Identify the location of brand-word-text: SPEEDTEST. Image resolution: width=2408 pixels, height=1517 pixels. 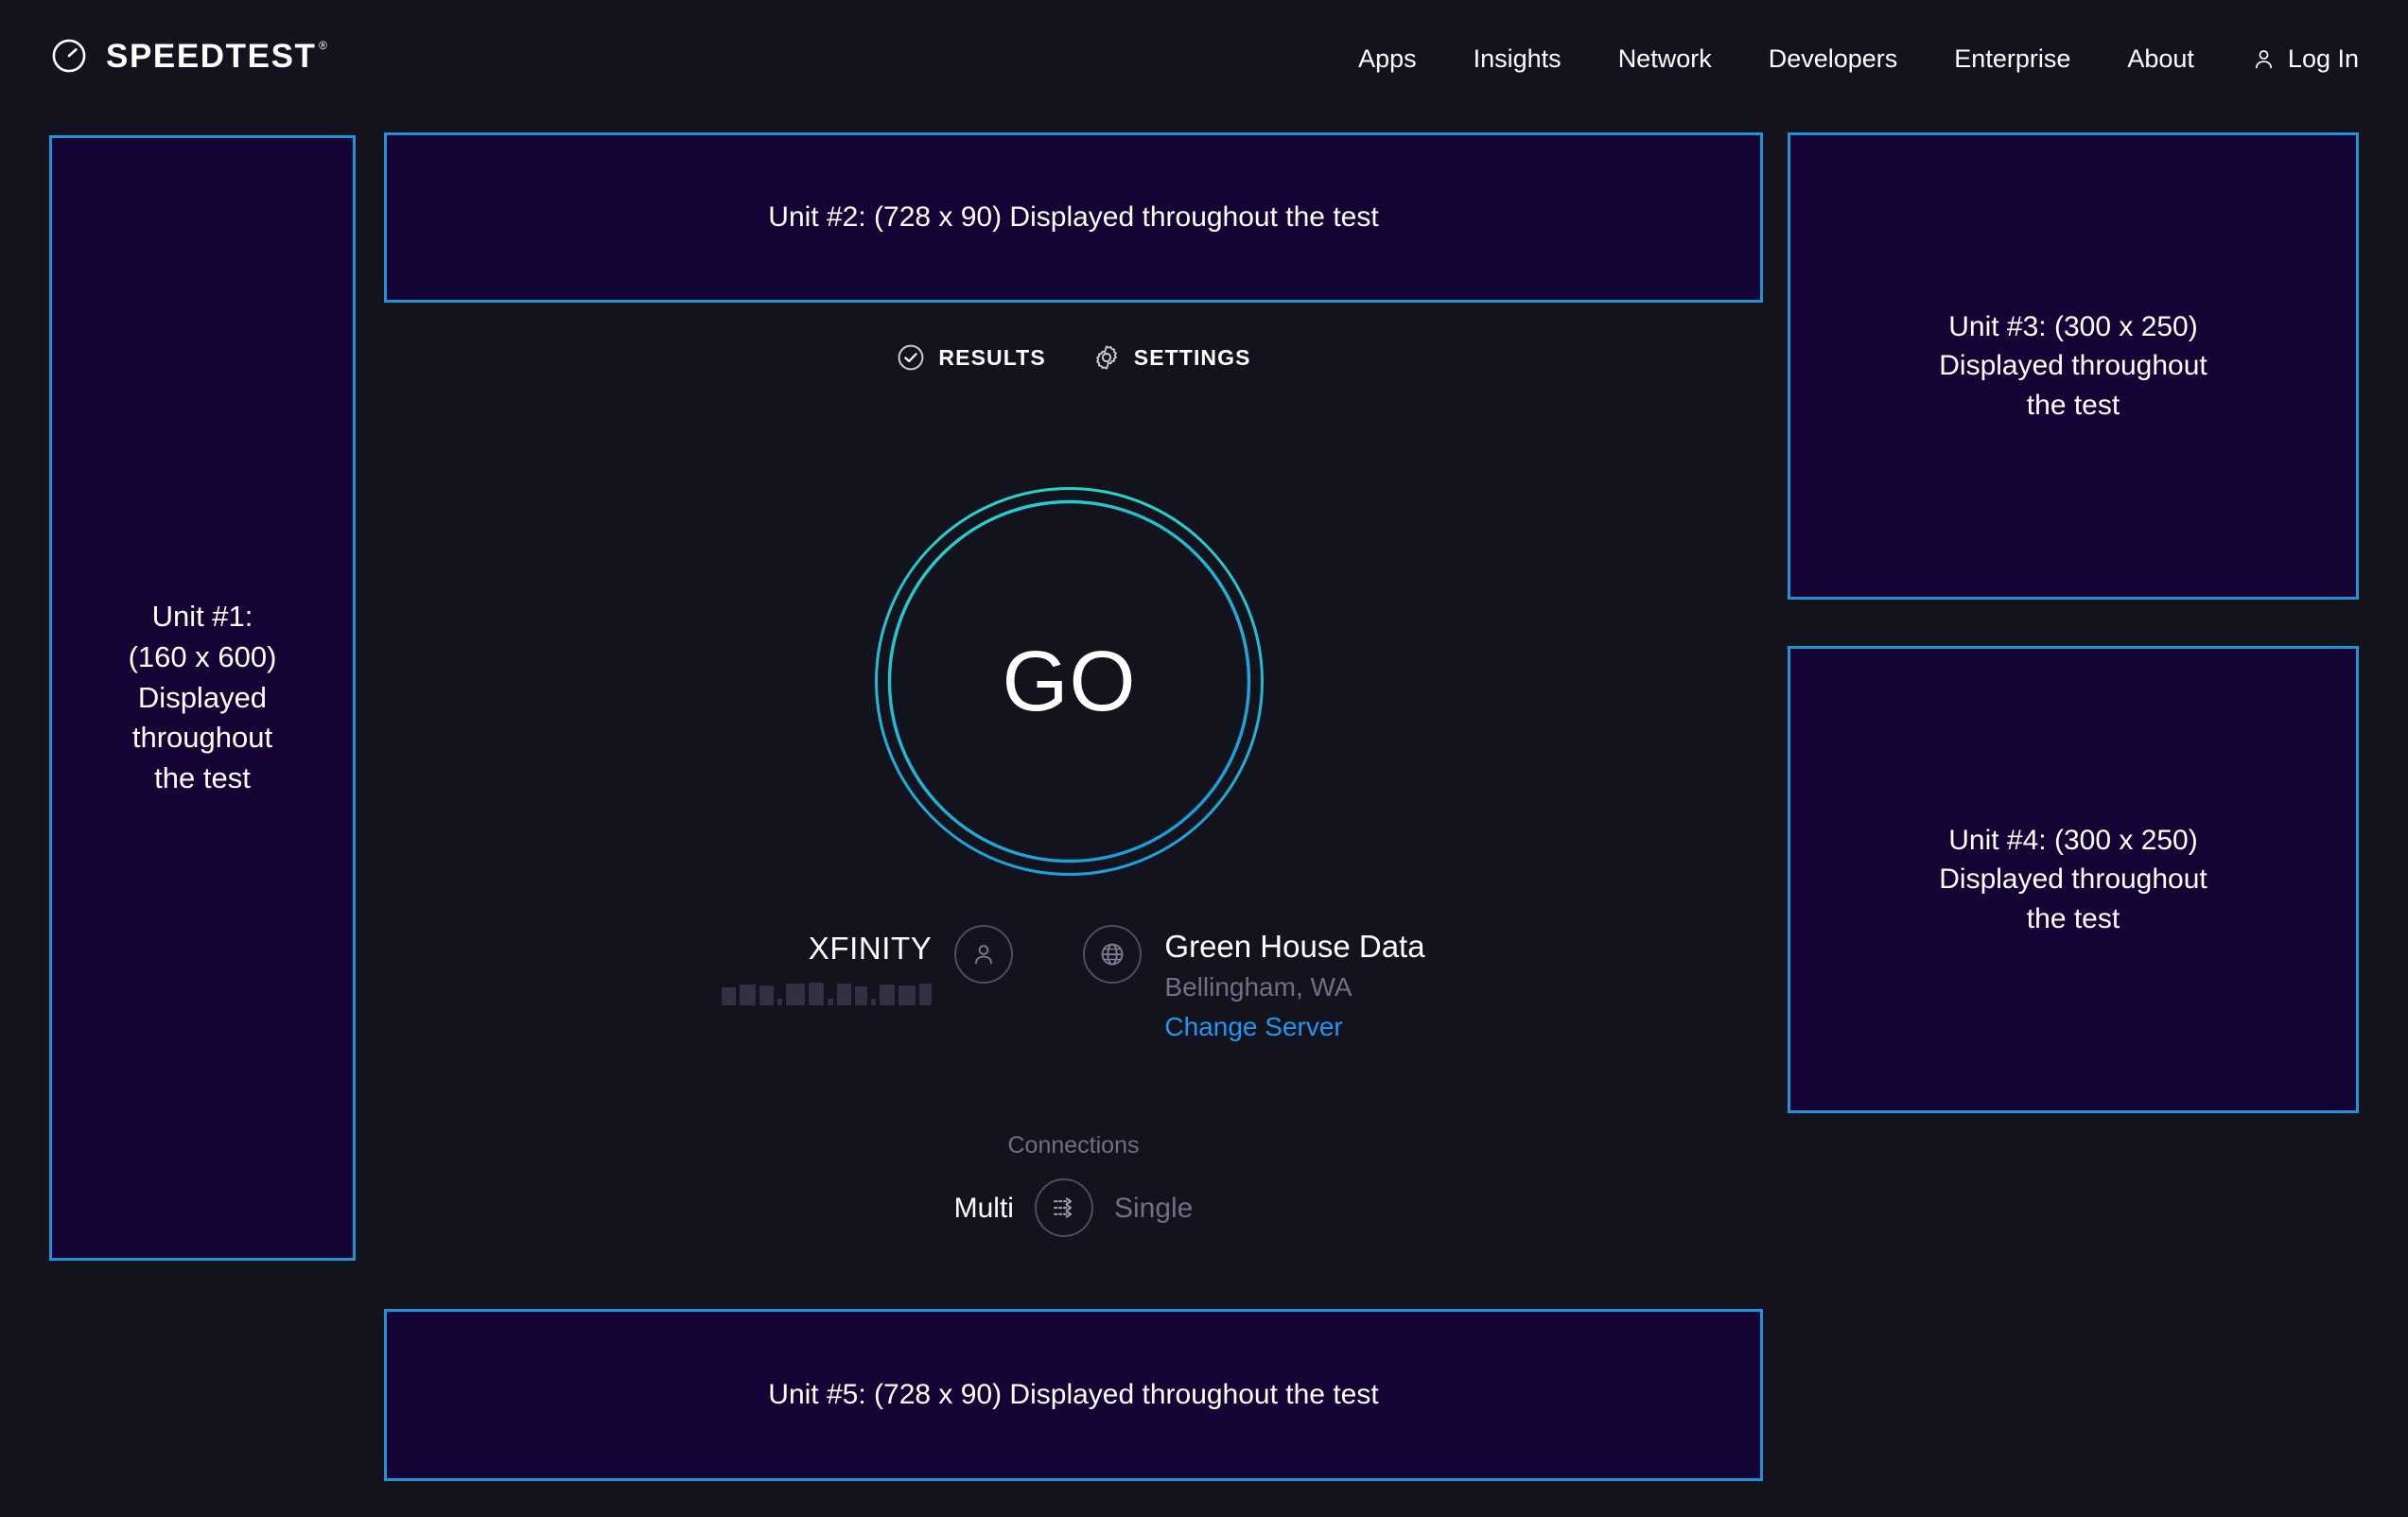
(211, 56).